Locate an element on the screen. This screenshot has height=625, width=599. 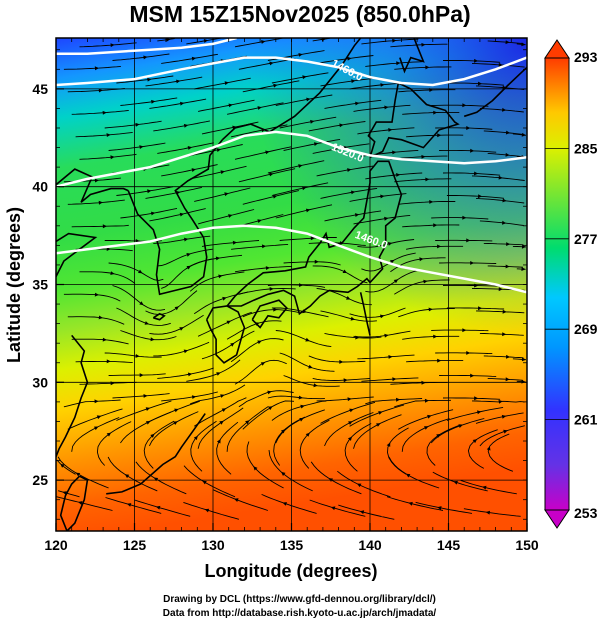
colorbar-bottom-arrow is located at coordinates (557, 519).